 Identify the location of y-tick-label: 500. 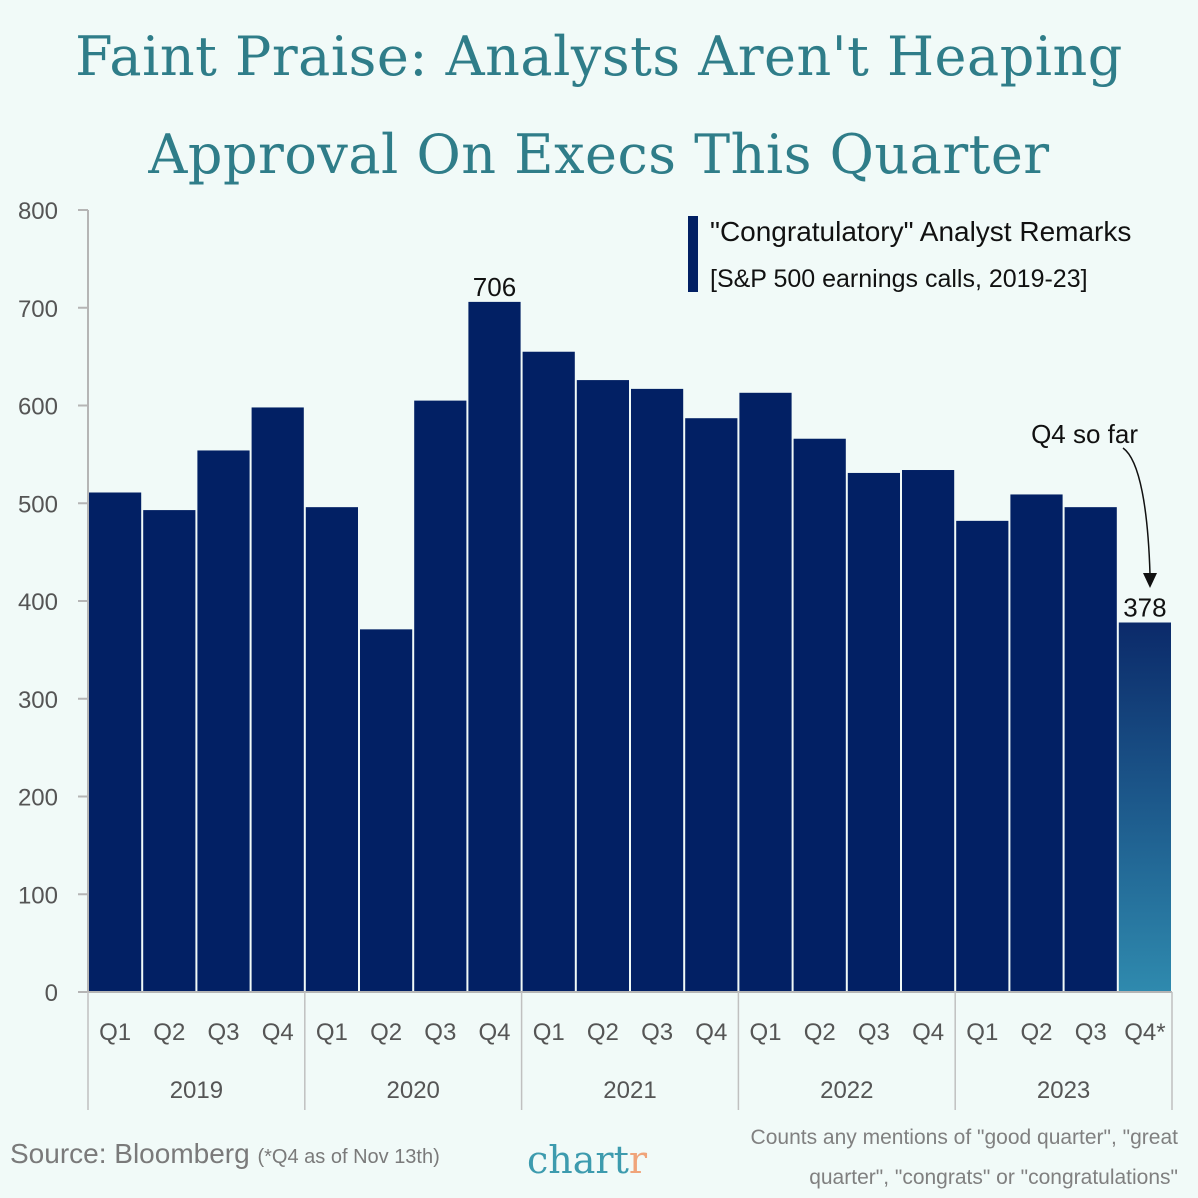
(38, 504).